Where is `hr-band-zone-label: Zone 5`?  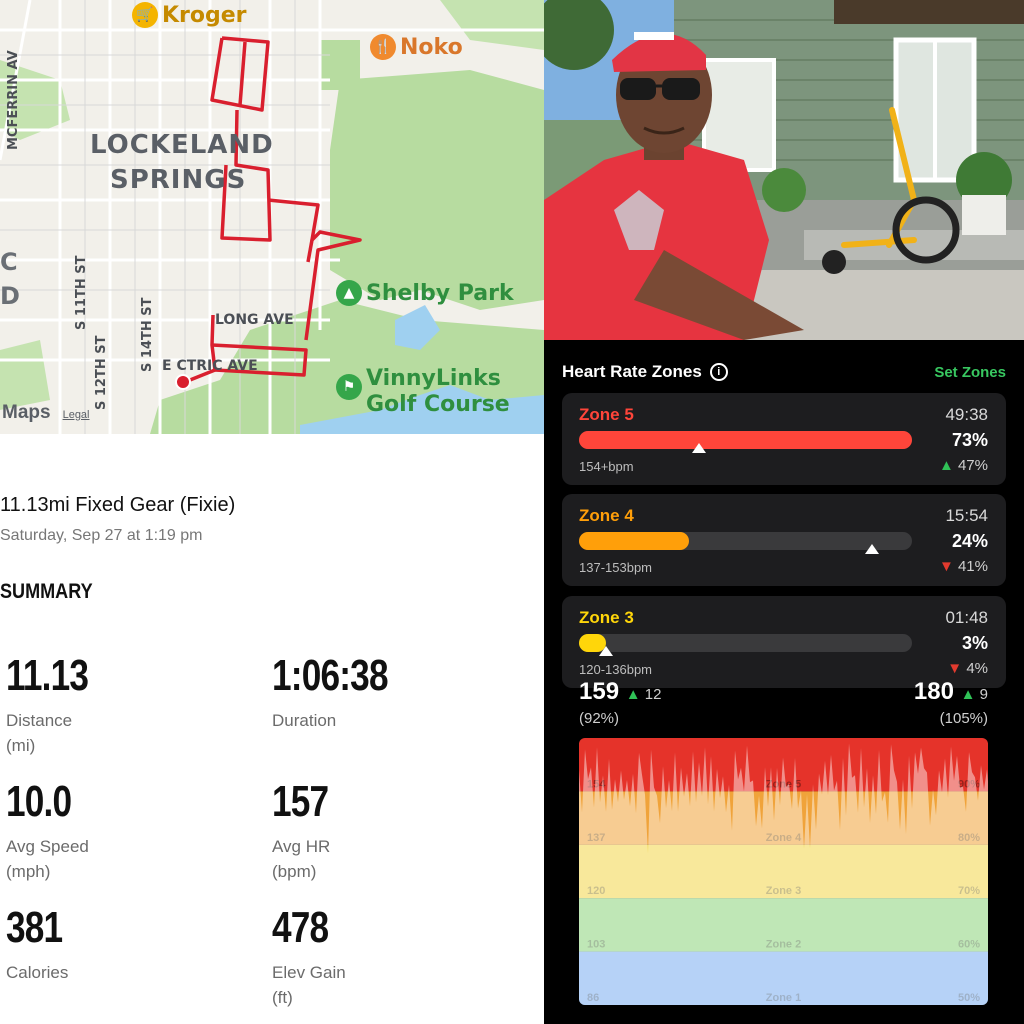 hr-band-zone-label: Zone 5 is located at coordinates (783, 784).